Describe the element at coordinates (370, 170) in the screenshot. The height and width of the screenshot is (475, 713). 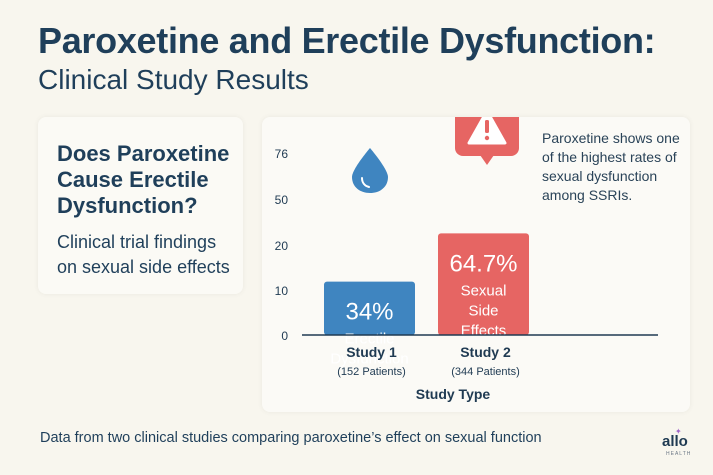
I see `water-drop-icon` at that location.